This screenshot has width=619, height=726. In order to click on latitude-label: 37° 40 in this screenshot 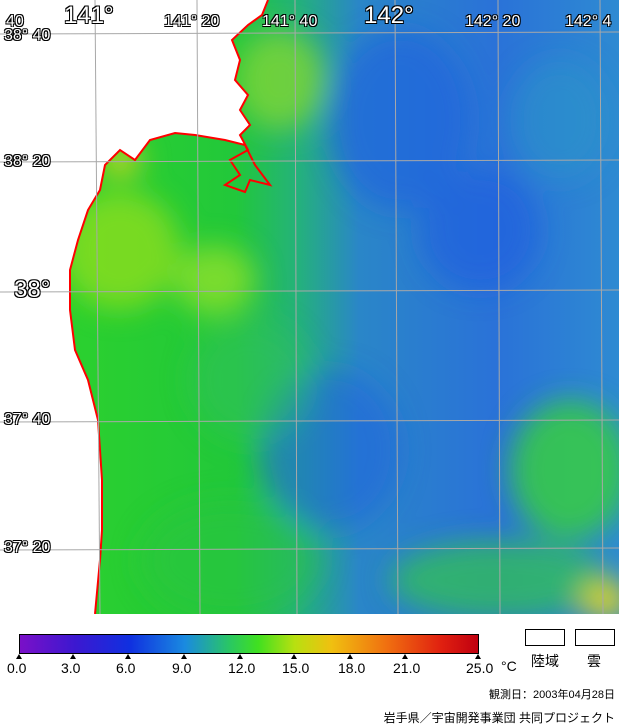, I will do `click(27, 419)`.